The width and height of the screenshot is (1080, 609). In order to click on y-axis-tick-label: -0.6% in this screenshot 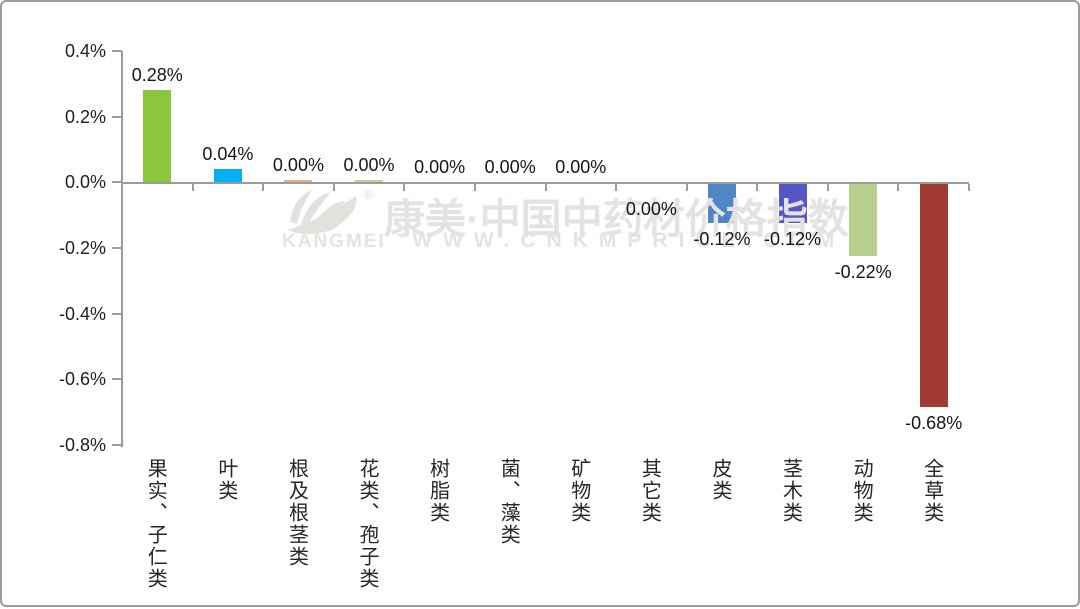, I will do `click(82, 379)`.